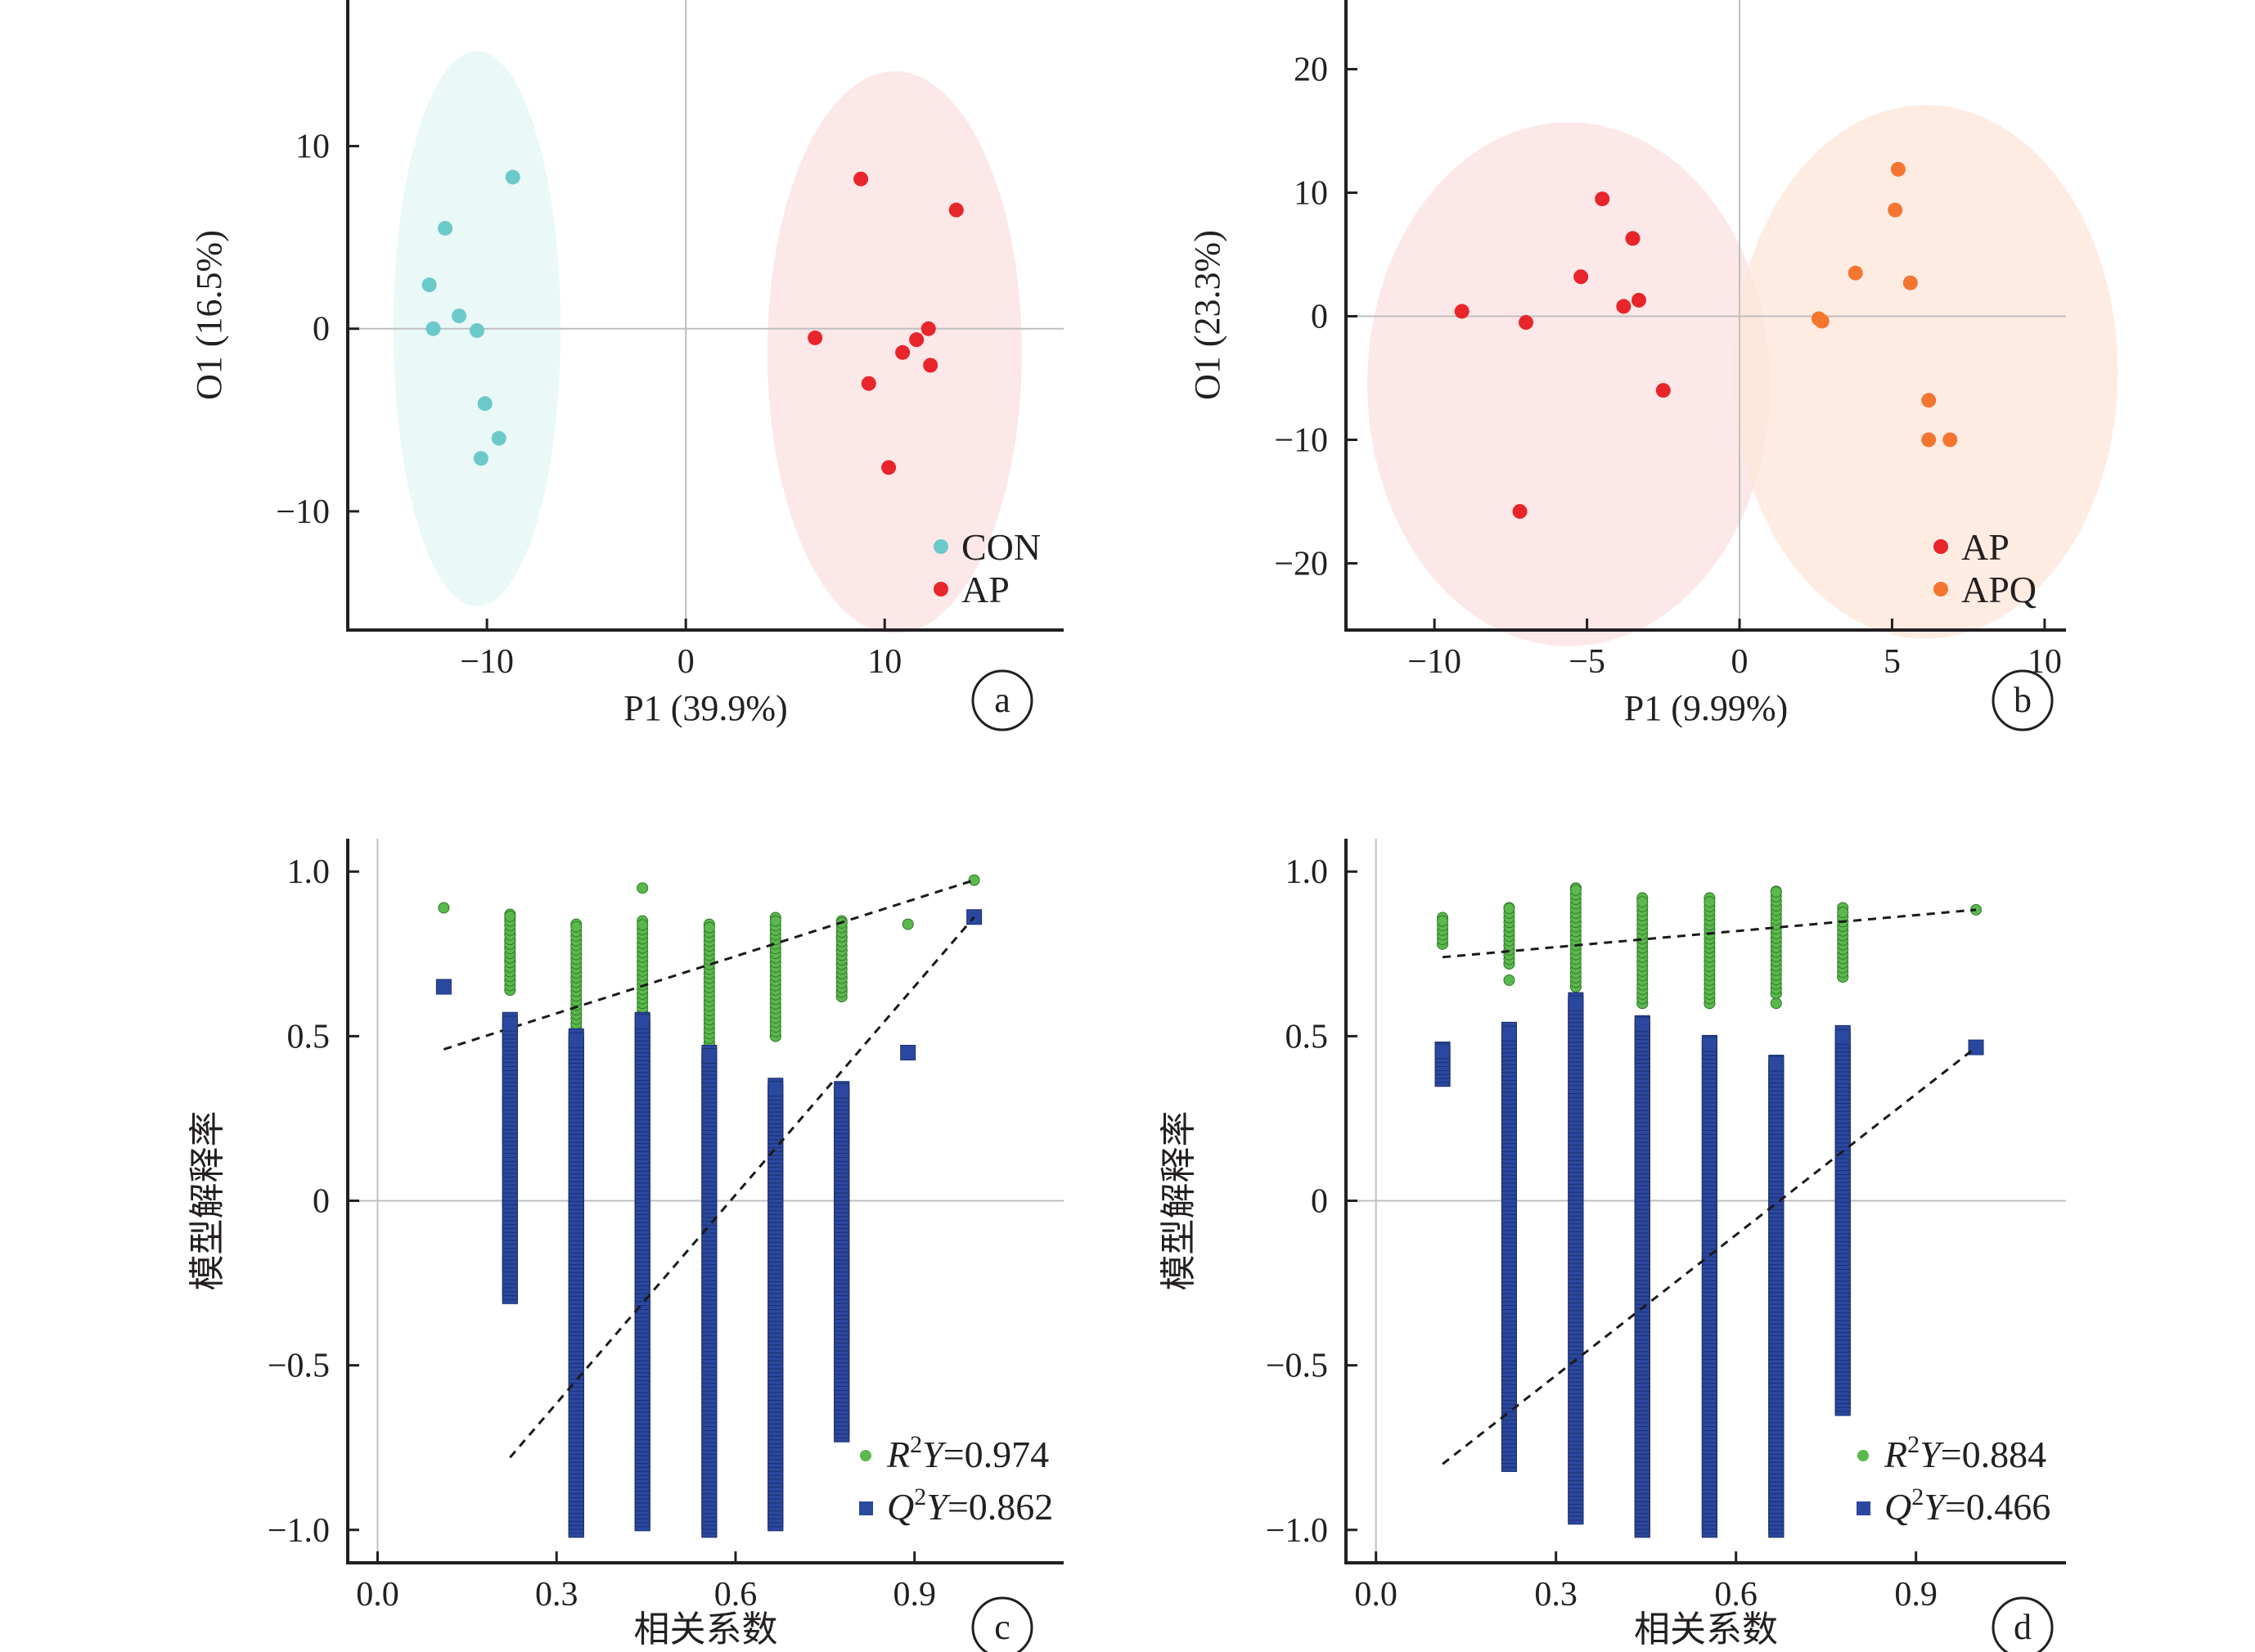  Describe the element at coordinates (1556, 1595) in the screenshot. I see `x-tick-label: 0.3` at that location.